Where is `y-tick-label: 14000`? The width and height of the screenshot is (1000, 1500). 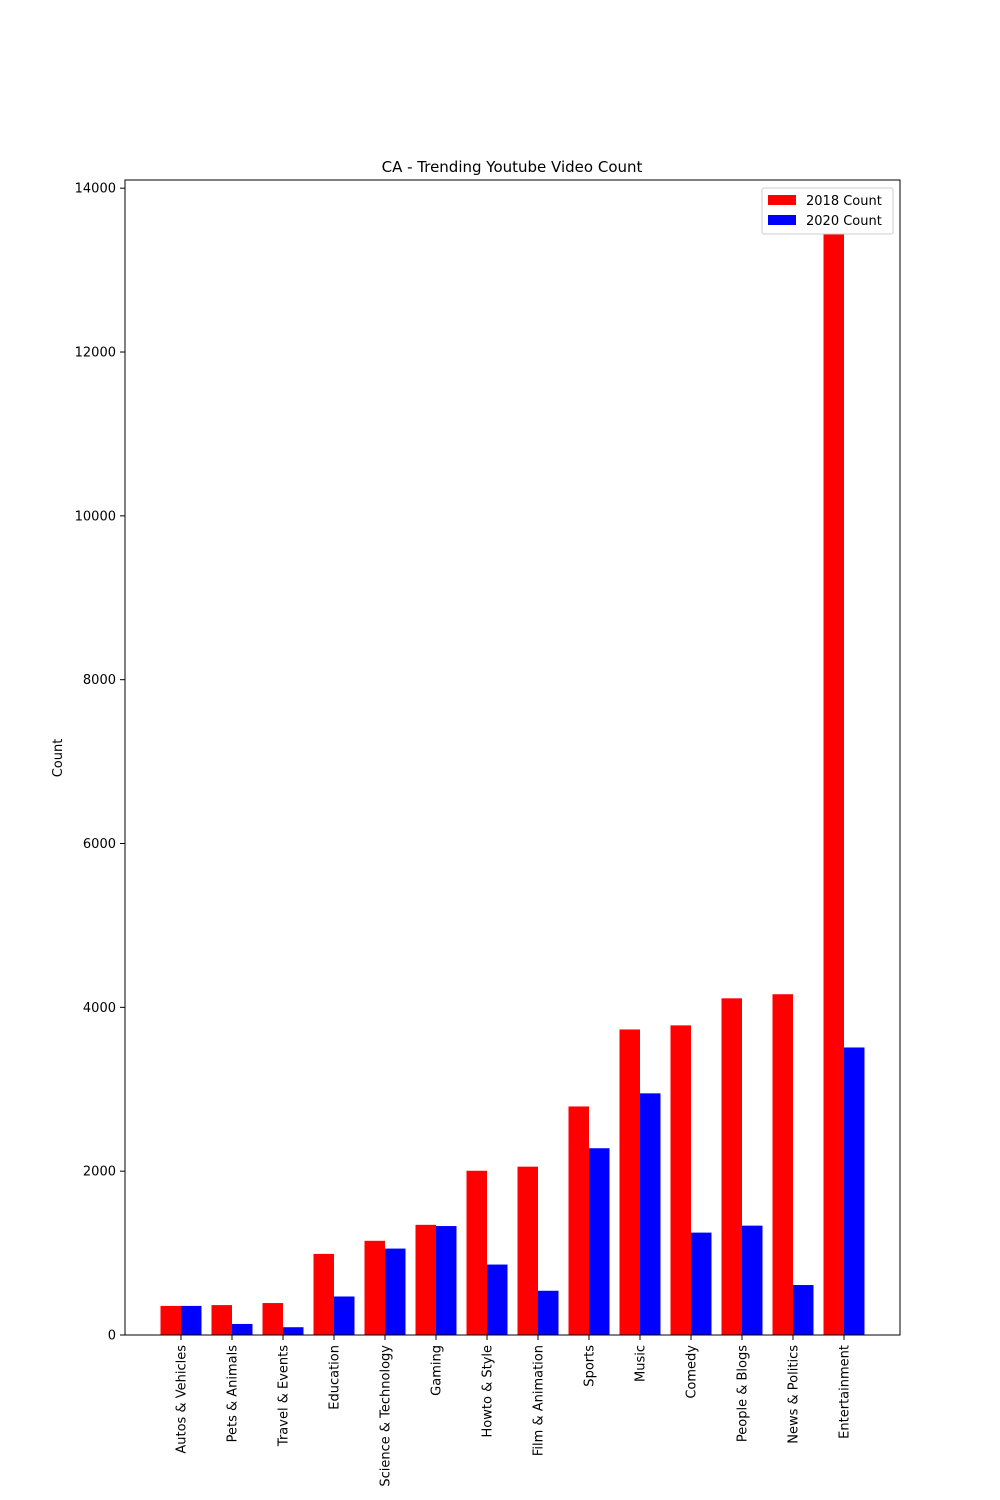
y-tick-label: 14000 is located at coordinates (95, 189).